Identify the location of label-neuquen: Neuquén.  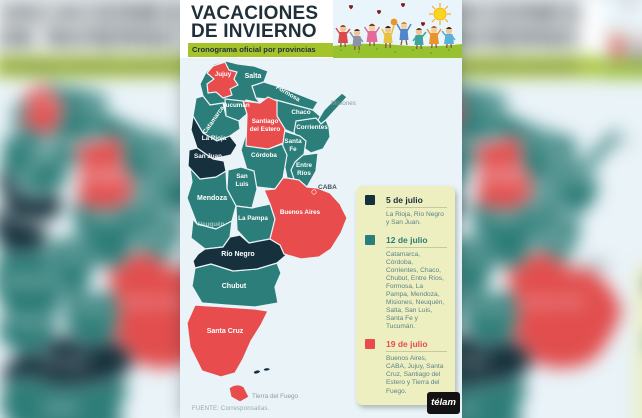
(26, 319).